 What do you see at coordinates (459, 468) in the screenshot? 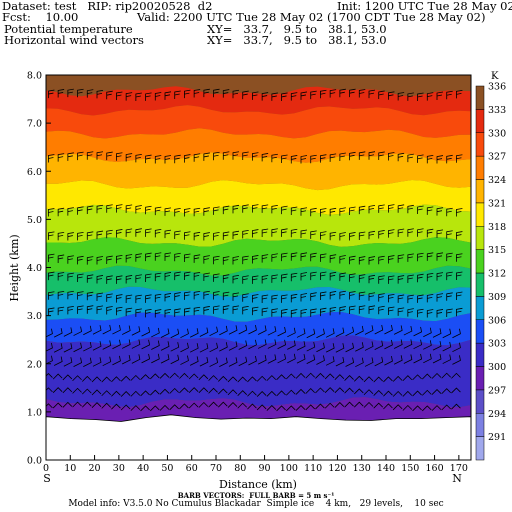
I see `x-tick-label: 170` at bounding box center [459, 468].